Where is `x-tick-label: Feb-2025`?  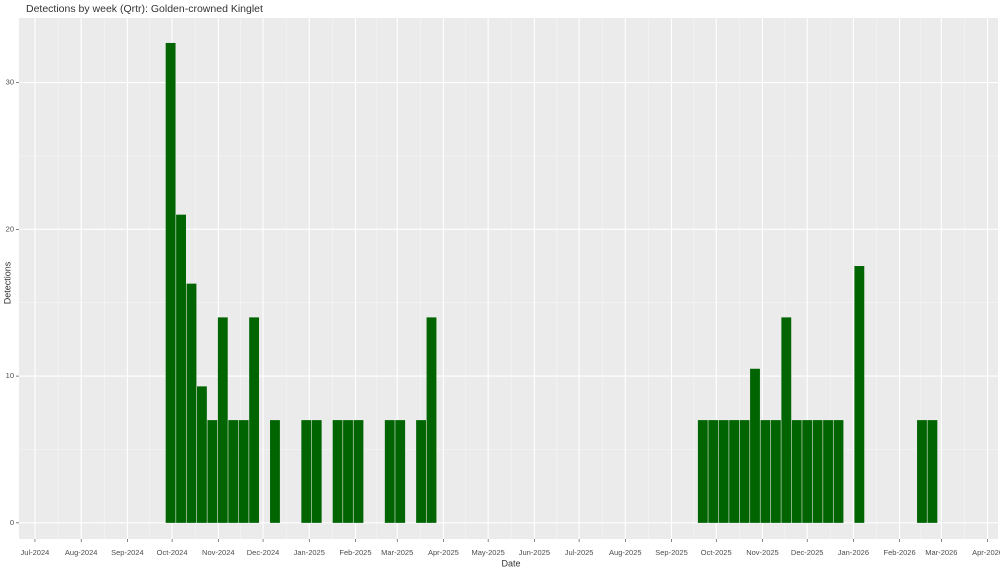
x-tick-label: Feb-2025 is located at coordinates (355, 552).